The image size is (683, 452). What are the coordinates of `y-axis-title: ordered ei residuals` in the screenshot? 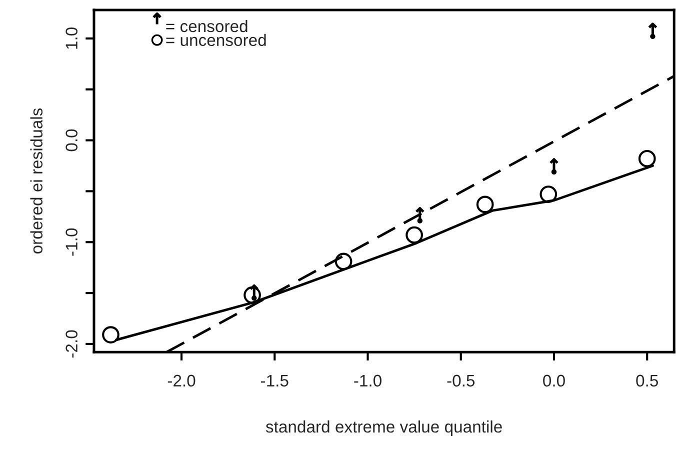 It's located at (36, 181).